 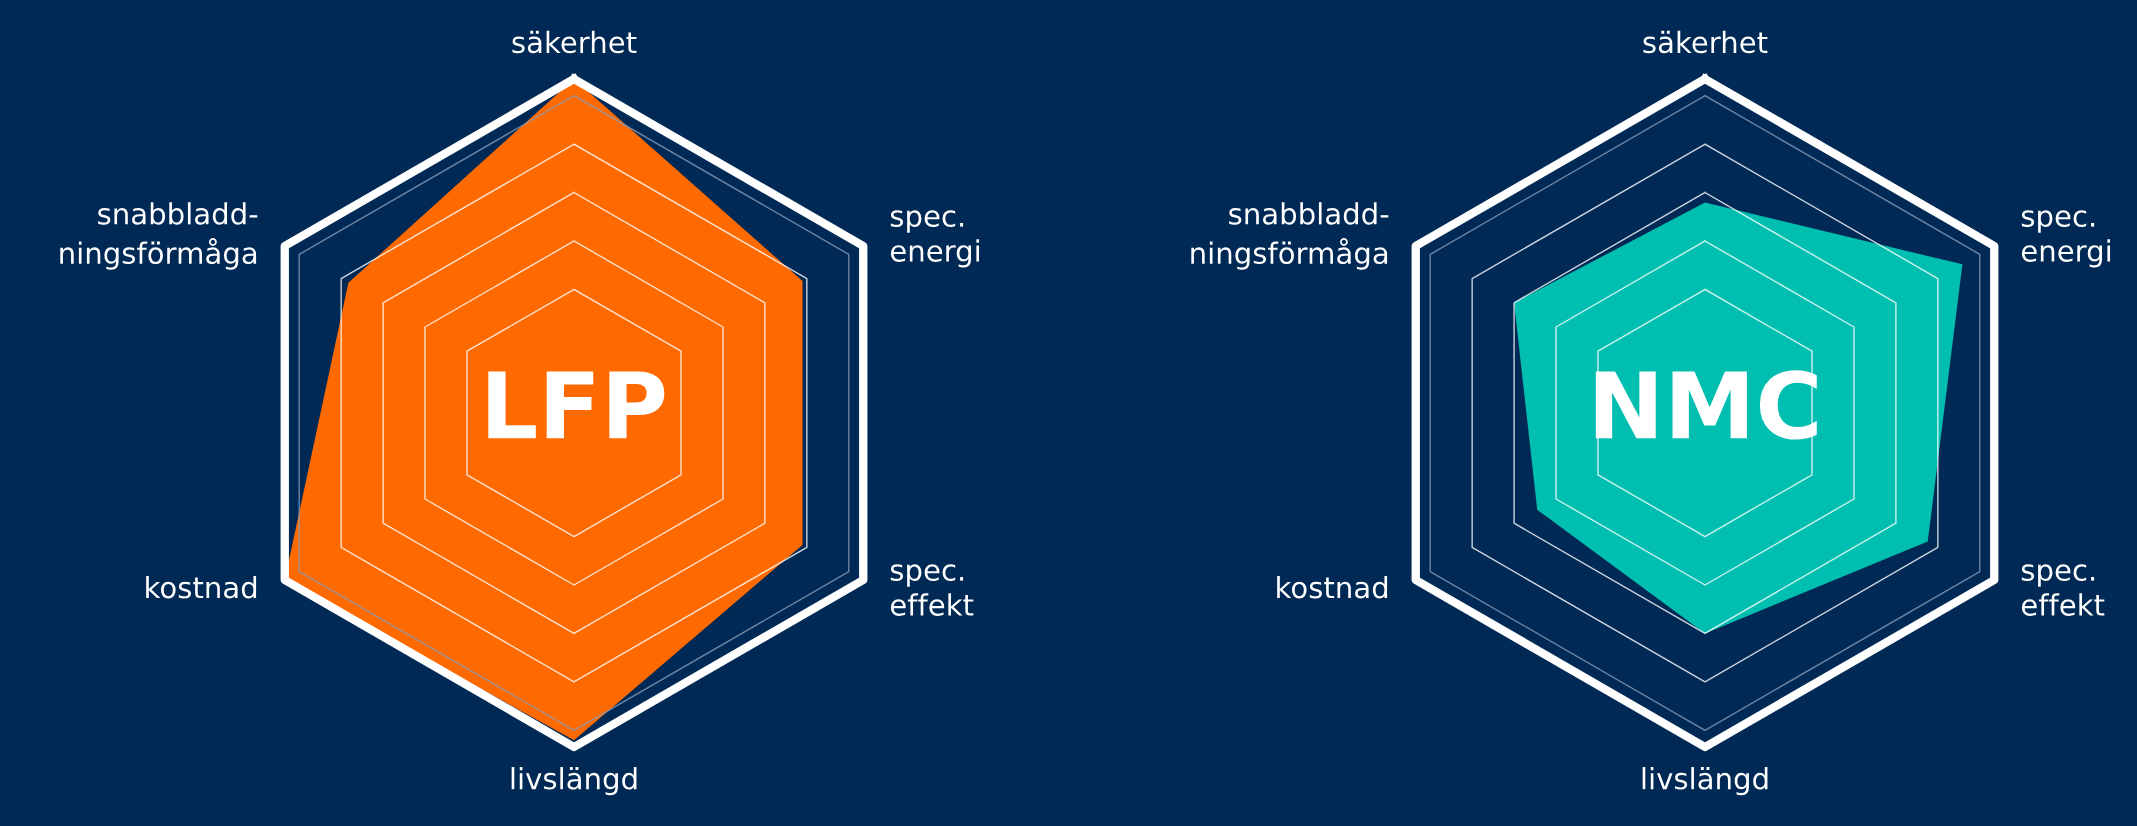 What do you see at coordinates (576, 405) in the screenshot?
I see `text: LFP` at bounding box center [576, 405].